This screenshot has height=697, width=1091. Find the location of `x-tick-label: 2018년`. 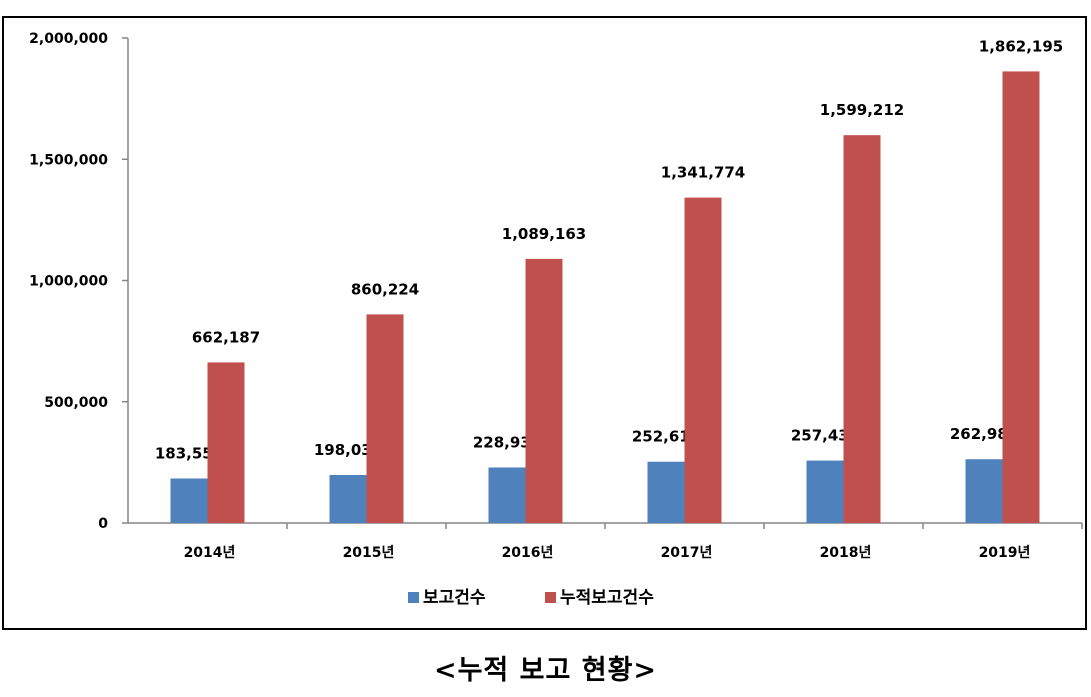

x-tick-label: 2018년 is located at coordinates (846, 553).